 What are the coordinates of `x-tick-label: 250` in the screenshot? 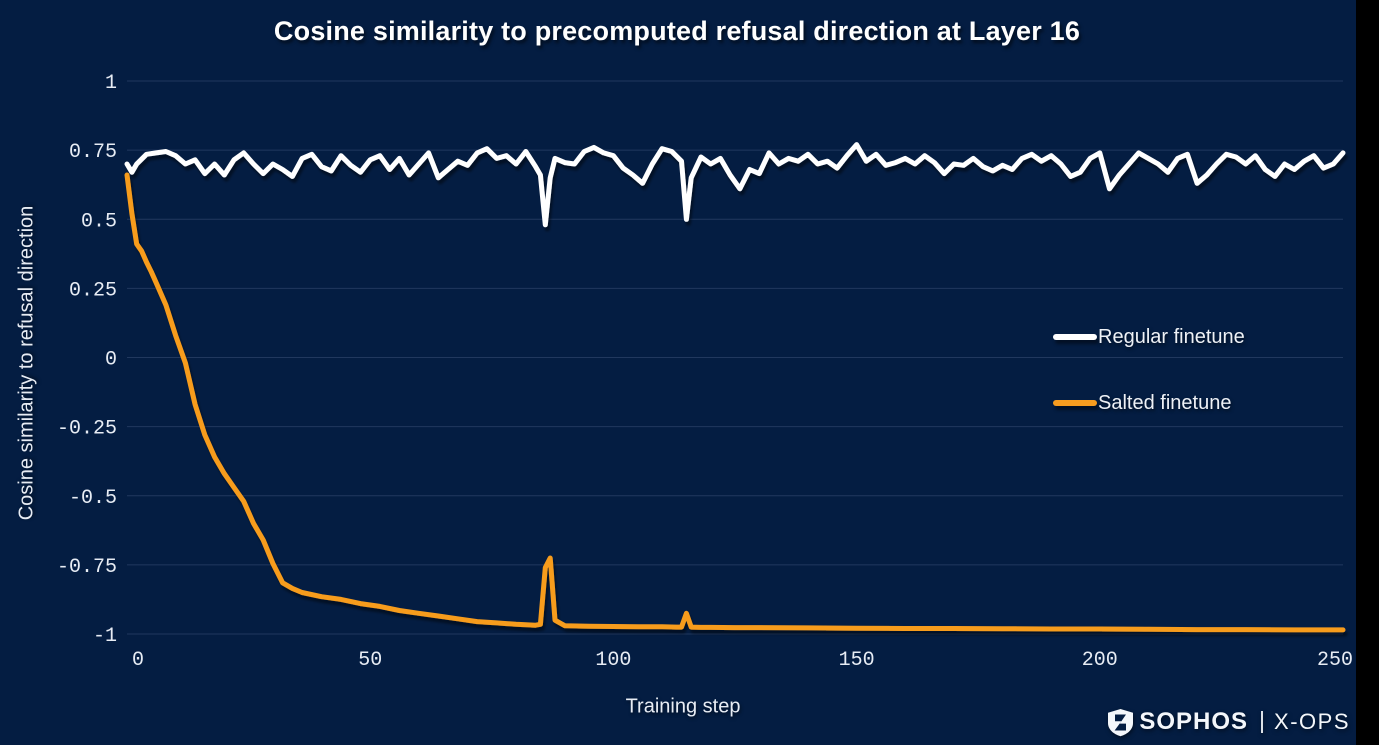 It's located at (1335, 660).